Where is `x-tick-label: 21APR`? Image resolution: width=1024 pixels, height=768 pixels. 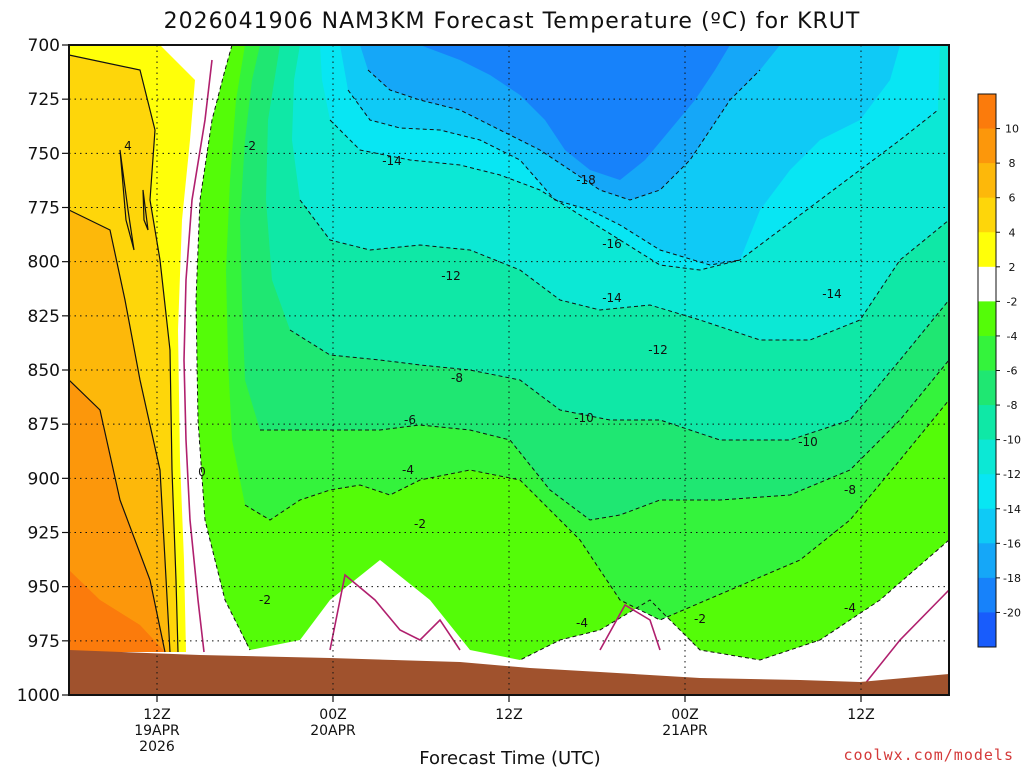
x-tick-label: 21APR is located at coordinates (685, 731).